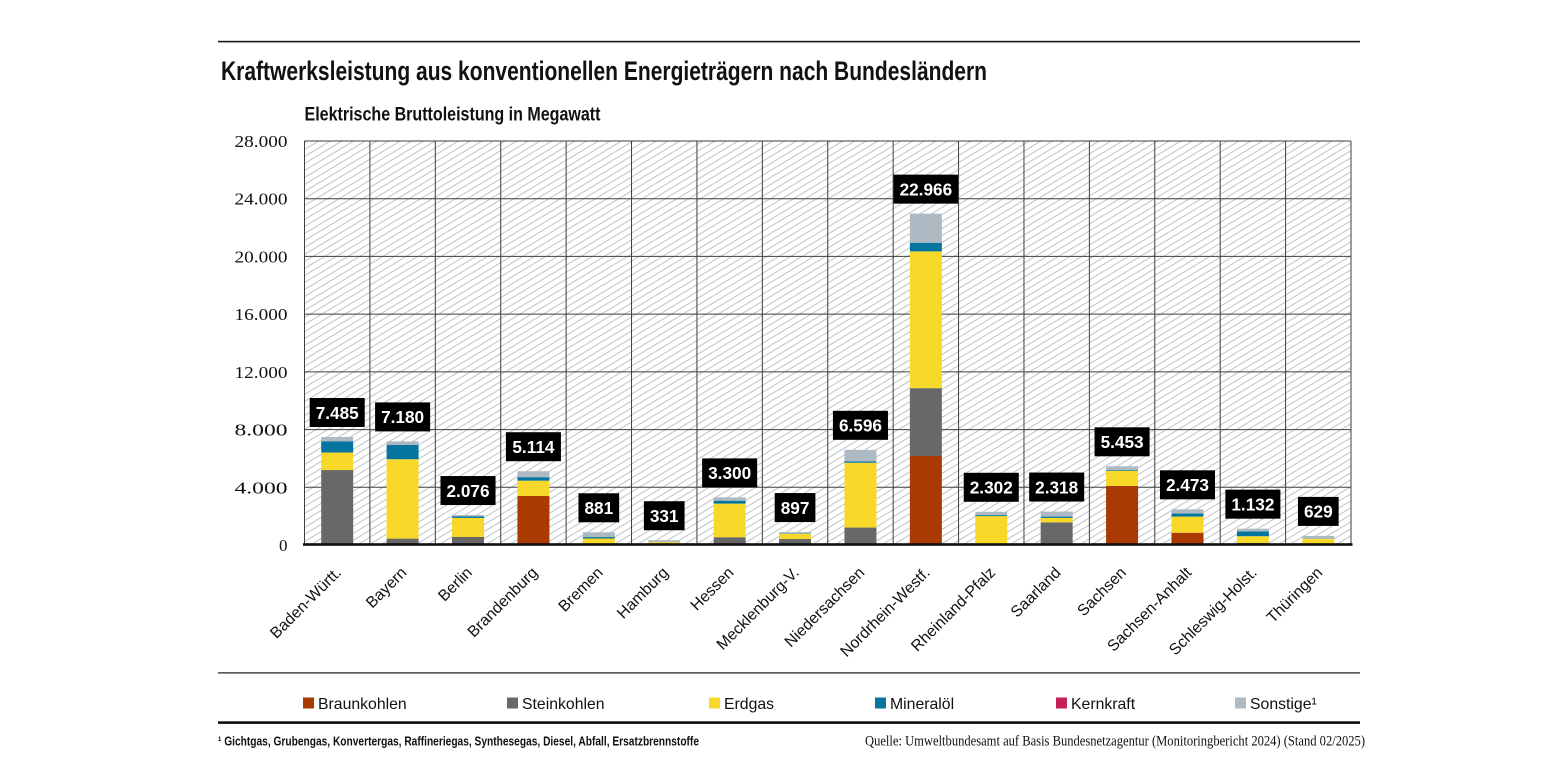 The height and width of the screenshot is (775, 1545). Describe the element at coordinates (1252, 504) in the screenshot. I see `svg-text: 1.132` at that location.